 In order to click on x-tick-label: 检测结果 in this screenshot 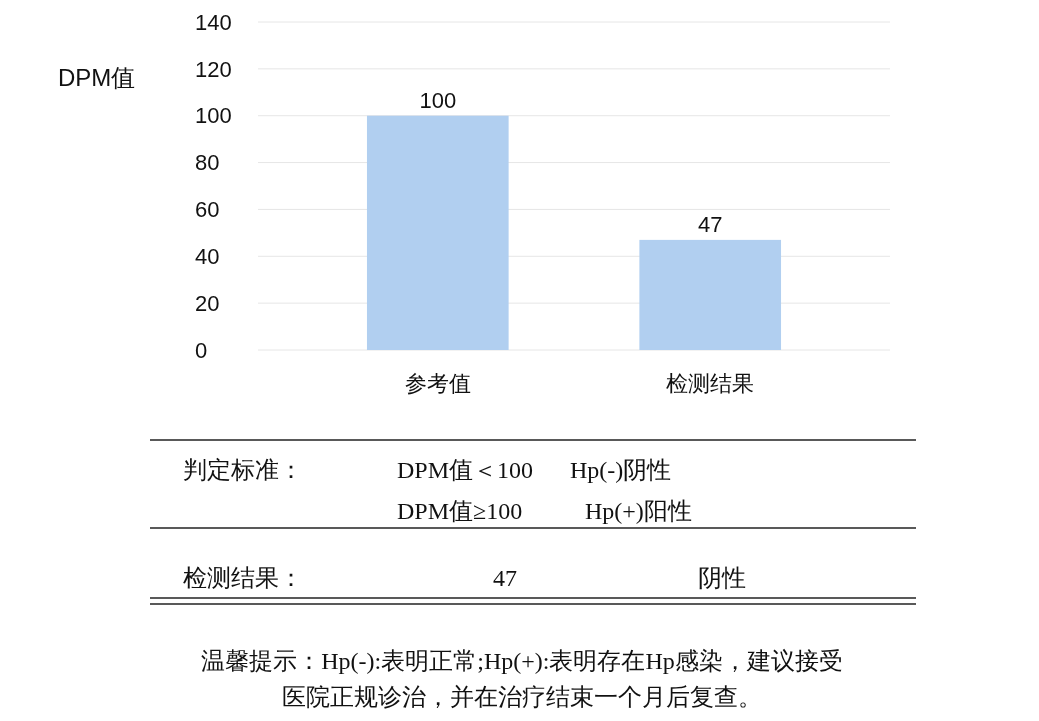, I will do `click(710, 383)`.